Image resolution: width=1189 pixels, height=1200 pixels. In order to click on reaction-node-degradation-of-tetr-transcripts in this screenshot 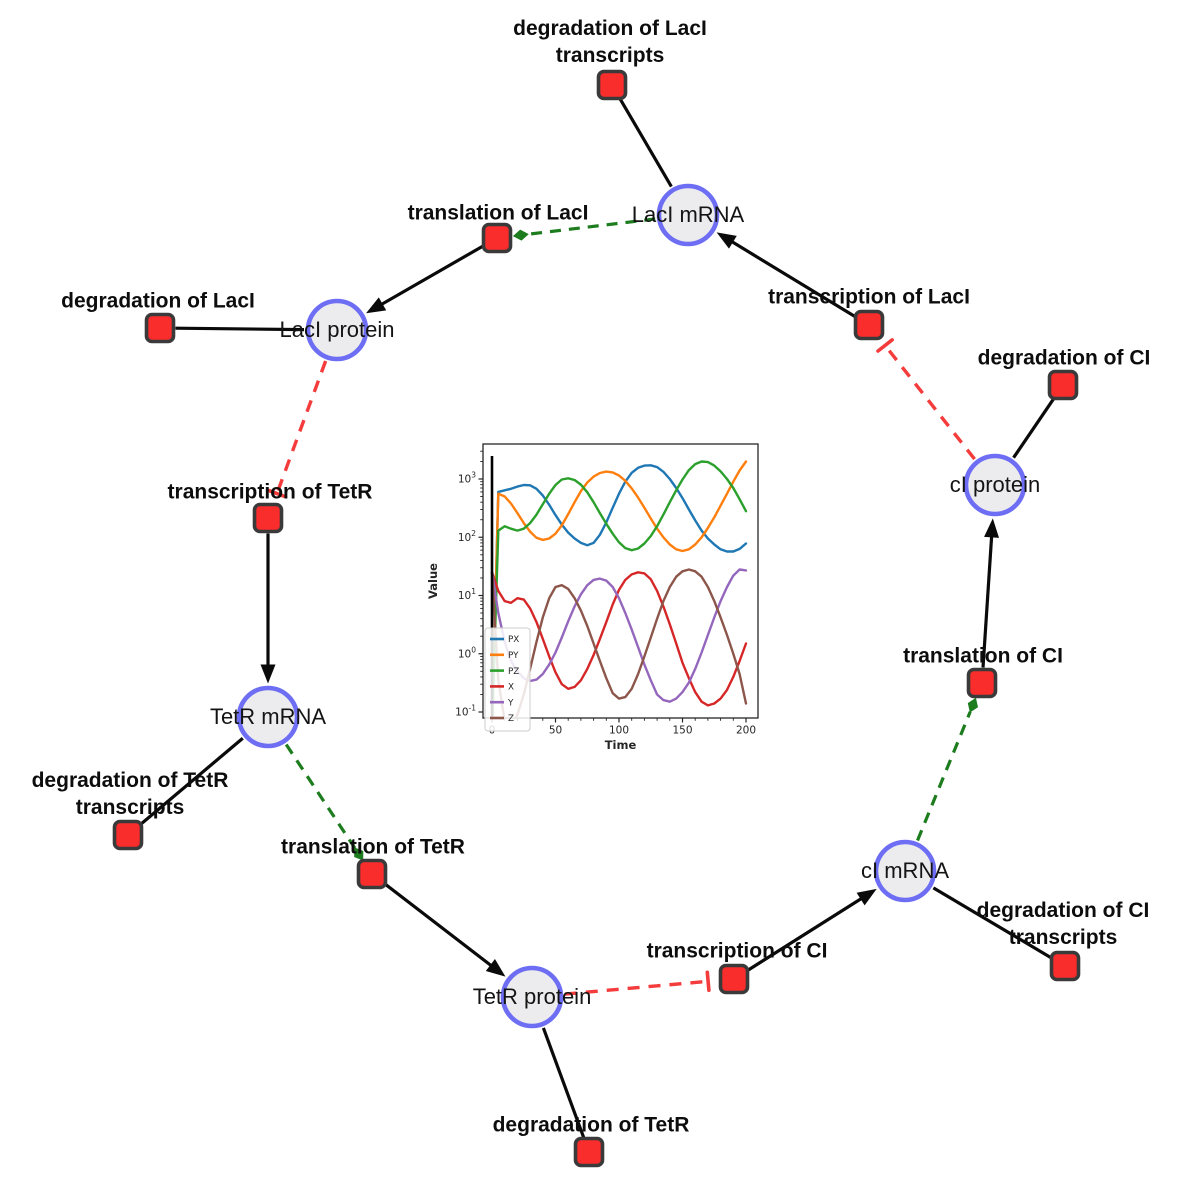, I will do `click(128, 835)`.